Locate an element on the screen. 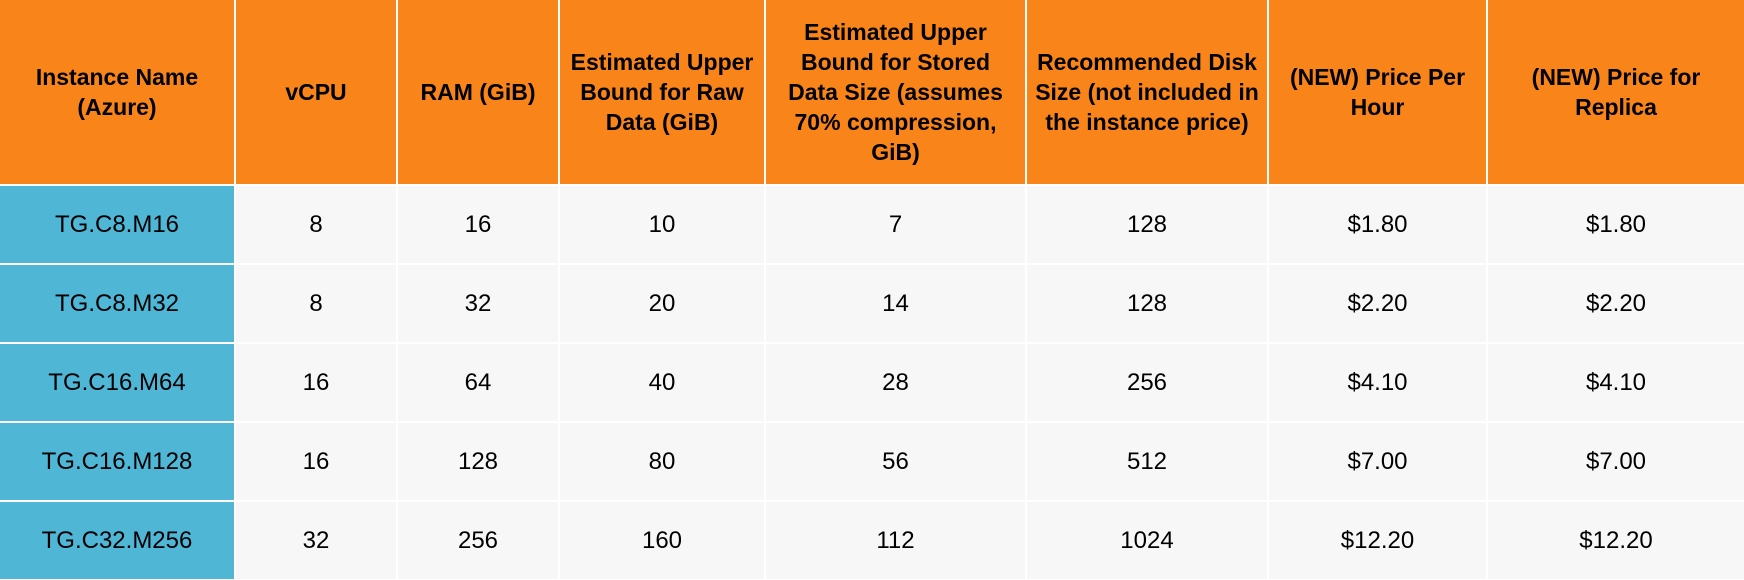 Image resolution: width=1744 pixels, height=580 pixels. table-row: TG.C8.M32 8 32 20 14 128 $2.20 $2.20 is located at coordinates (872, 304).